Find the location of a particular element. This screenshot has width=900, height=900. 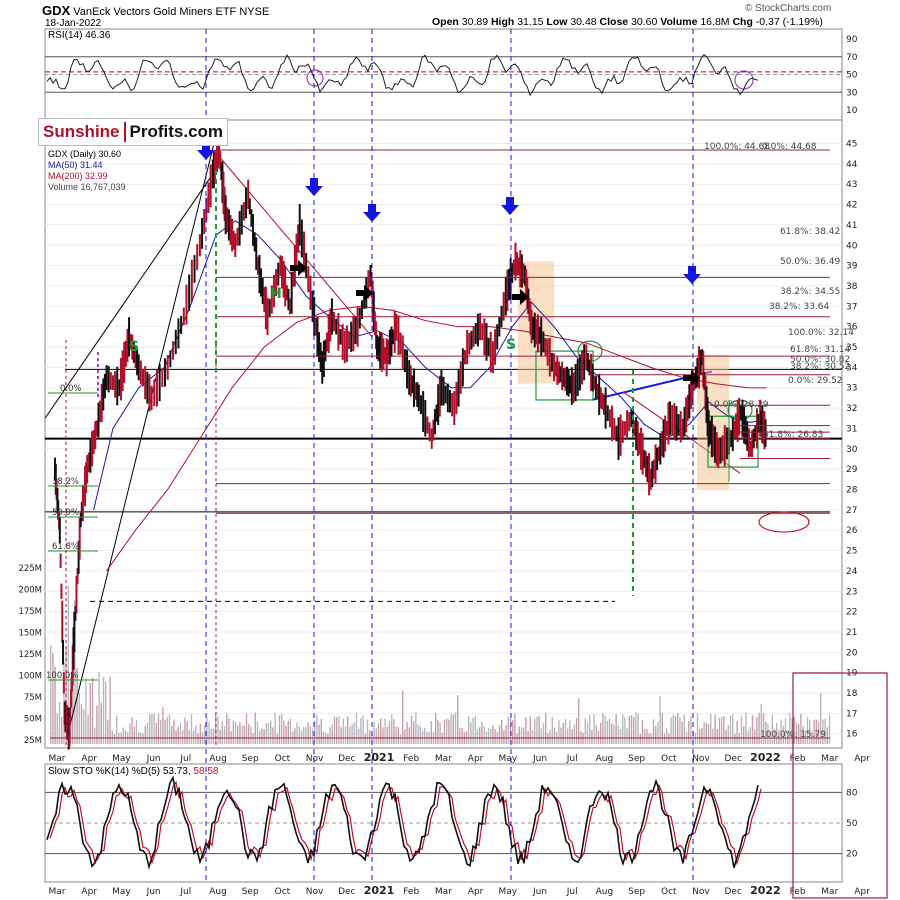

price-tick-label: 41 is located at coordinates (851, 226).